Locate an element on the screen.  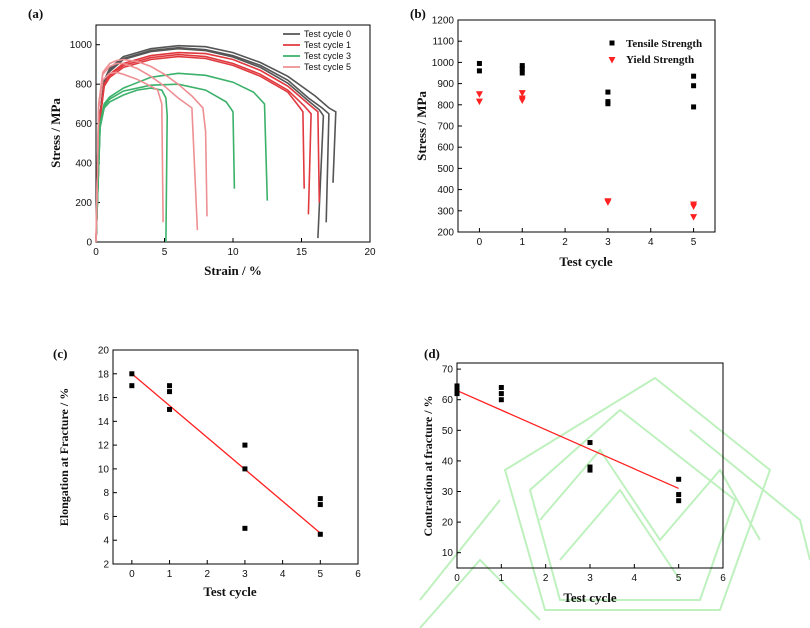
y-tick-label: 60 is located at coordinates (448, 400).